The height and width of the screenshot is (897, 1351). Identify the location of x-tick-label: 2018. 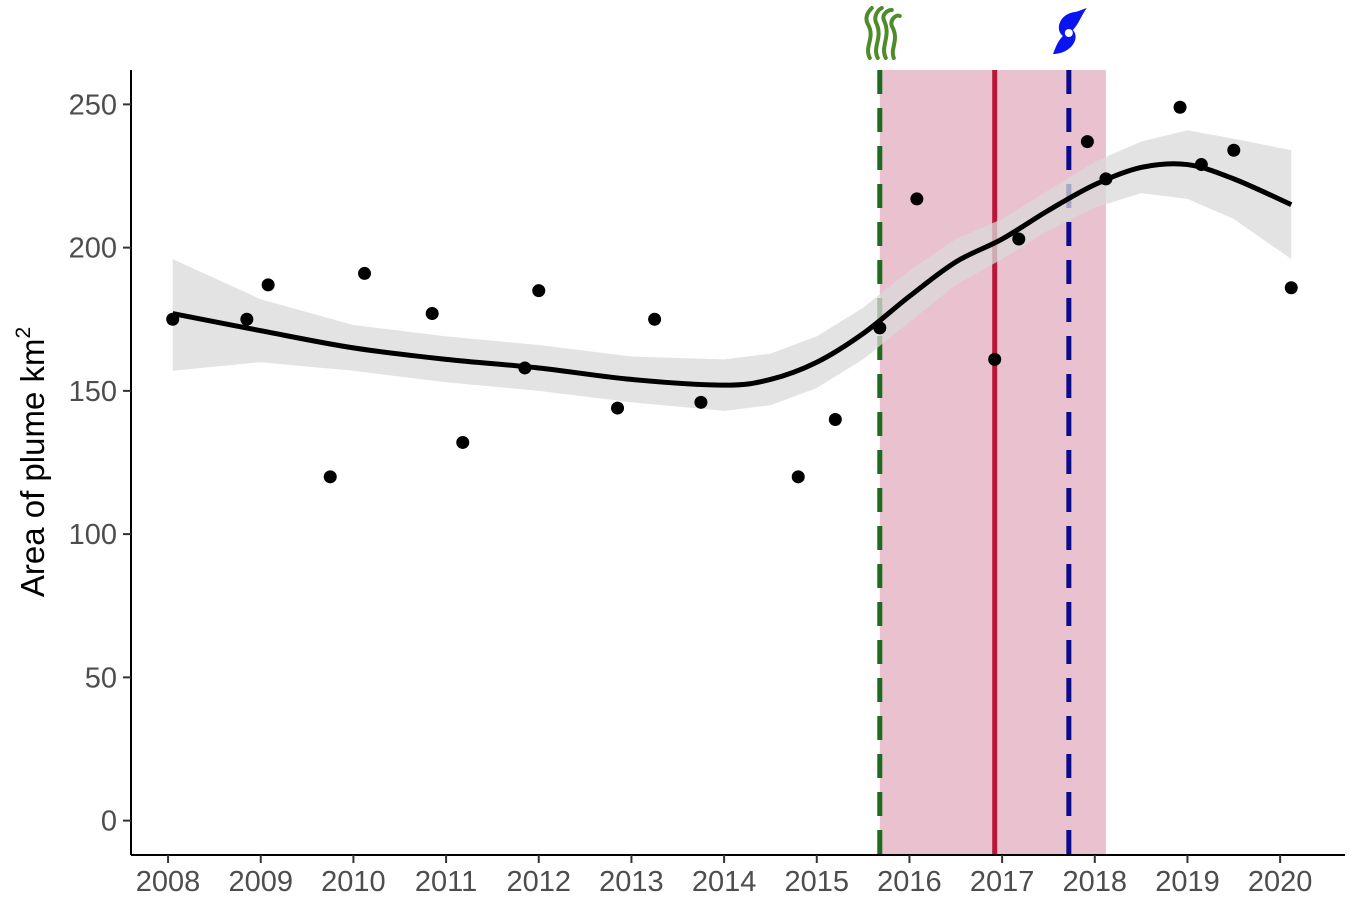
(1095, 881).